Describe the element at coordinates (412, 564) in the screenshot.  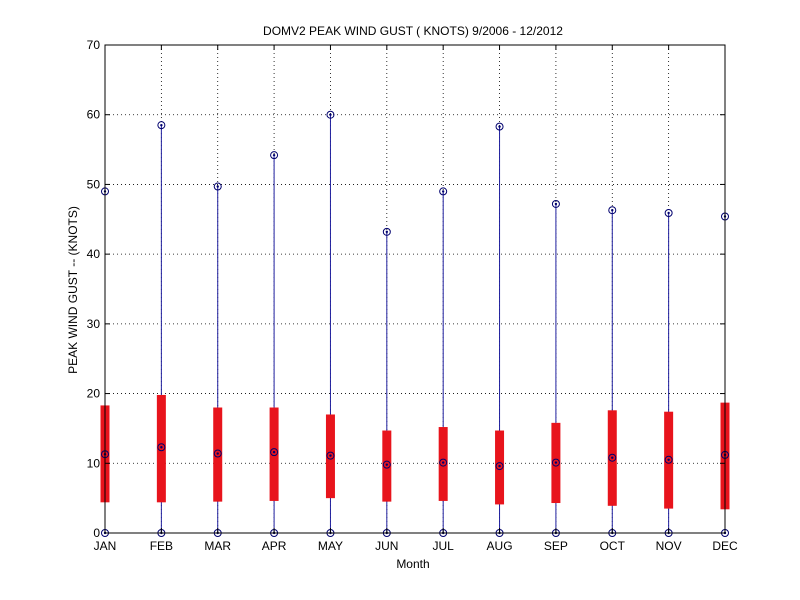
I see `x-axis-label: Month` at that location.